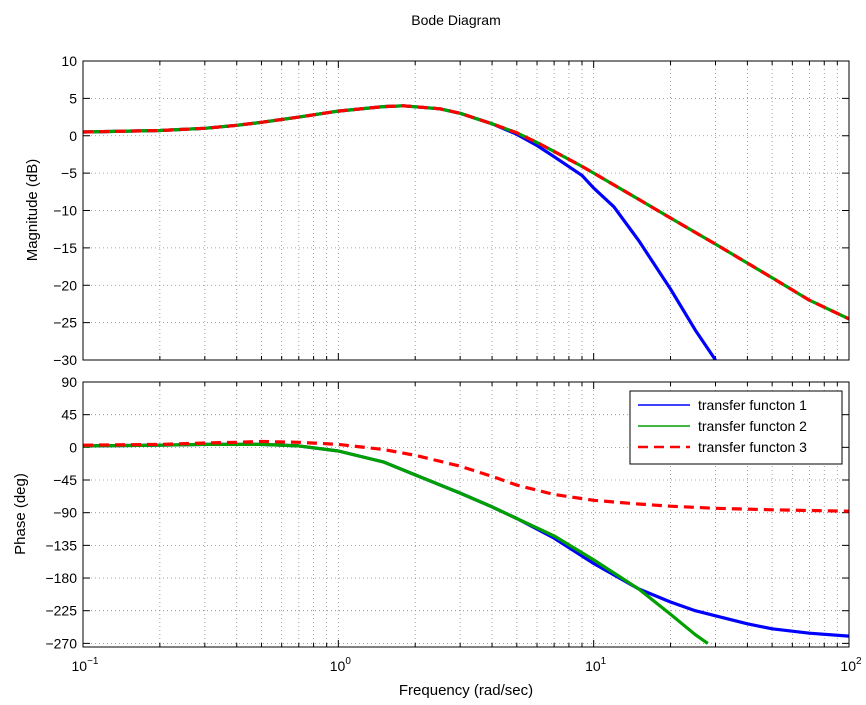  What do you see at coordinates (596, 665) in the screenshot?
I see `x-tick-label: 10¹` at bounding box center [596, 665].